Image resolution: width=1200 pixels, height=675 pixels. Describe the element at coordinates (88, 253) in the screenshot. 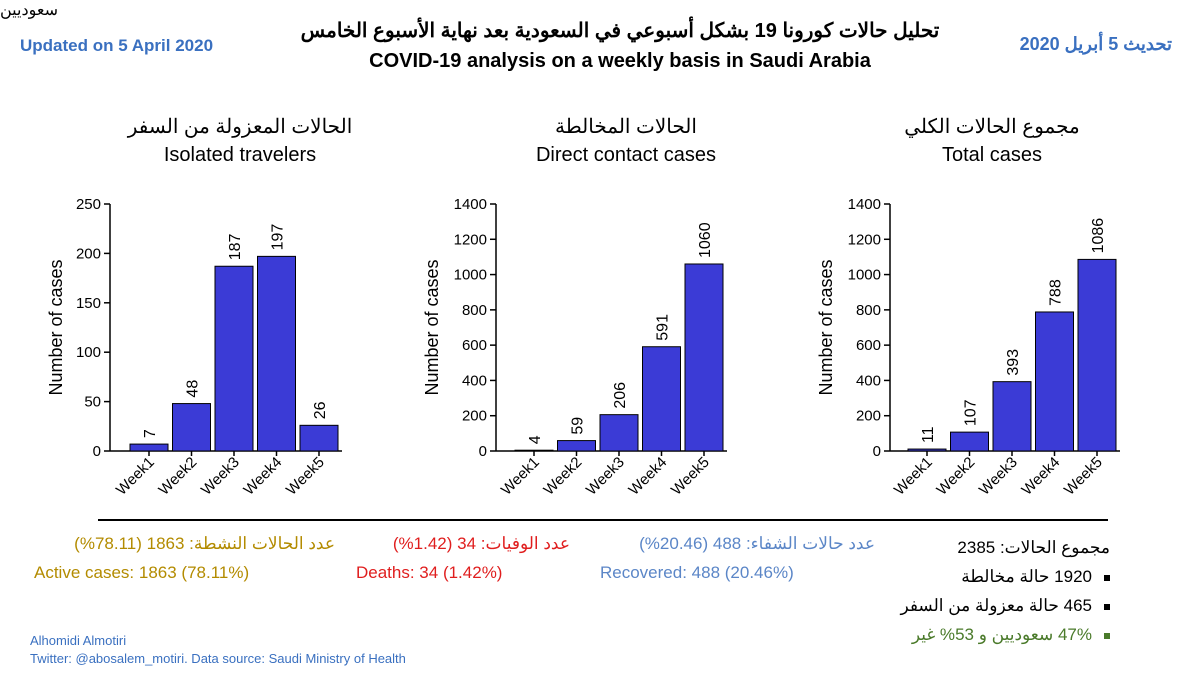

I see `chart-1-y-tick-label: 200` at that location.